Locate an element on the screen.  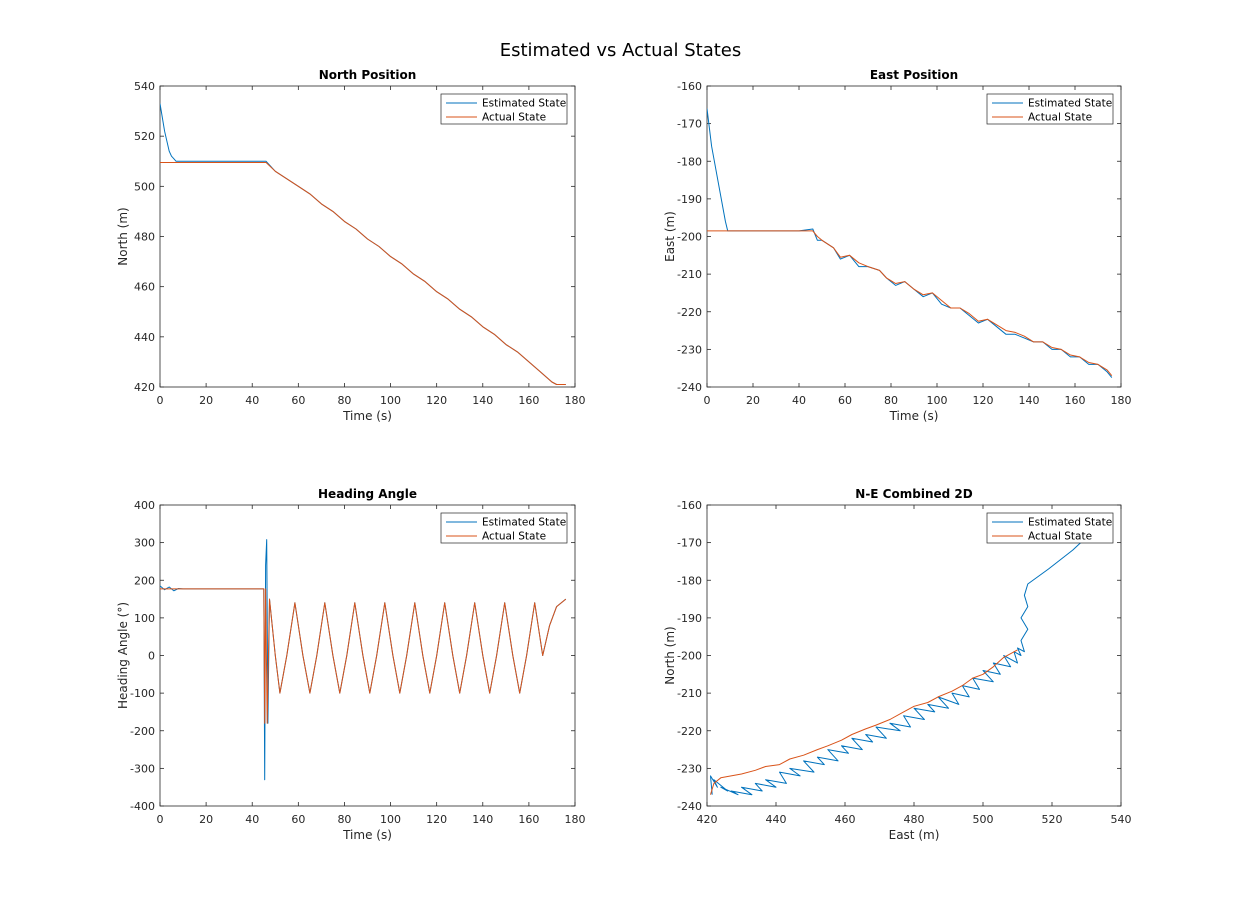
y-tick-label: 0 is located at coordinates (151, 656).